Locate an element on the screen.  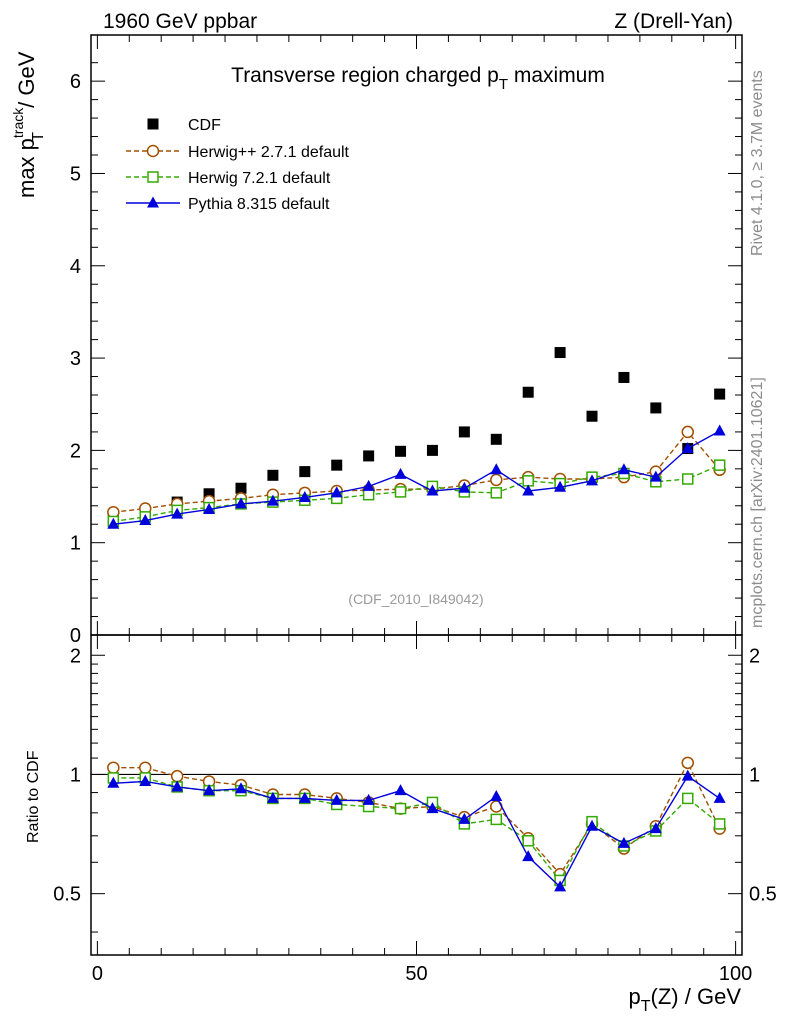
rivet-version-label: Rivet 4.1.0, ≥ 3.7M events is located at coordinates (757, 163).